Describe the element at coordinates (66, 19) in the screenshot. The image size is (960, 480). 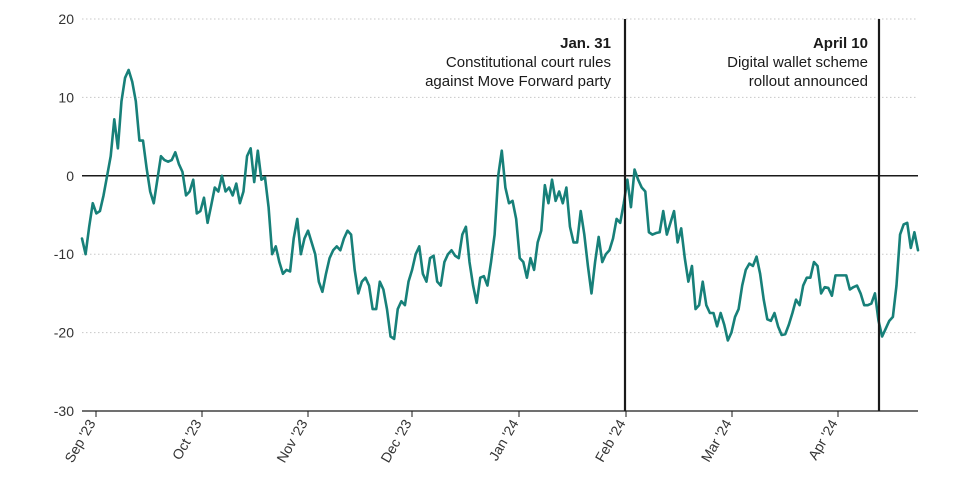
I see `y-tick-label: 20` at that location.